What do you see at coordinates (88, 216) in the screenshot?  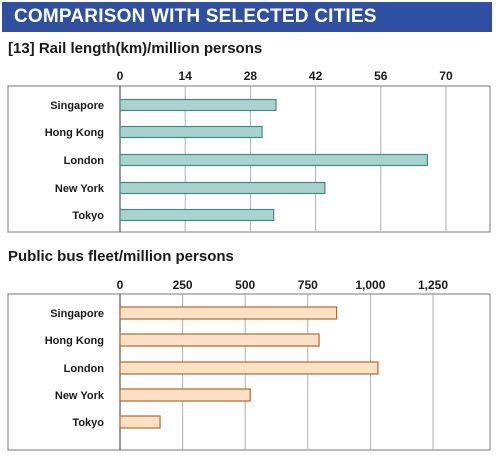 I see `rail-category-label: Tokyo` at bounding box center [88, 216].